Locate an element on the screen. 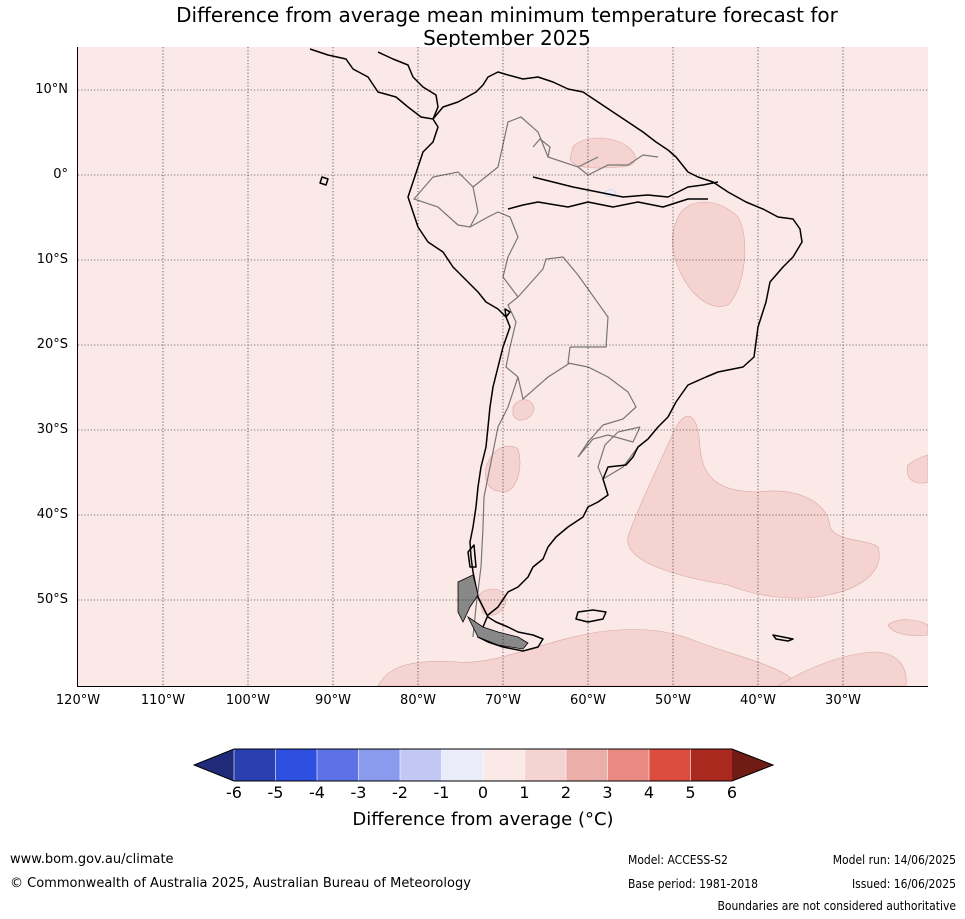 The width and height of the screenshot is (965, 919). lon-label-100w: 100°W is located at coordinates (248, 700).